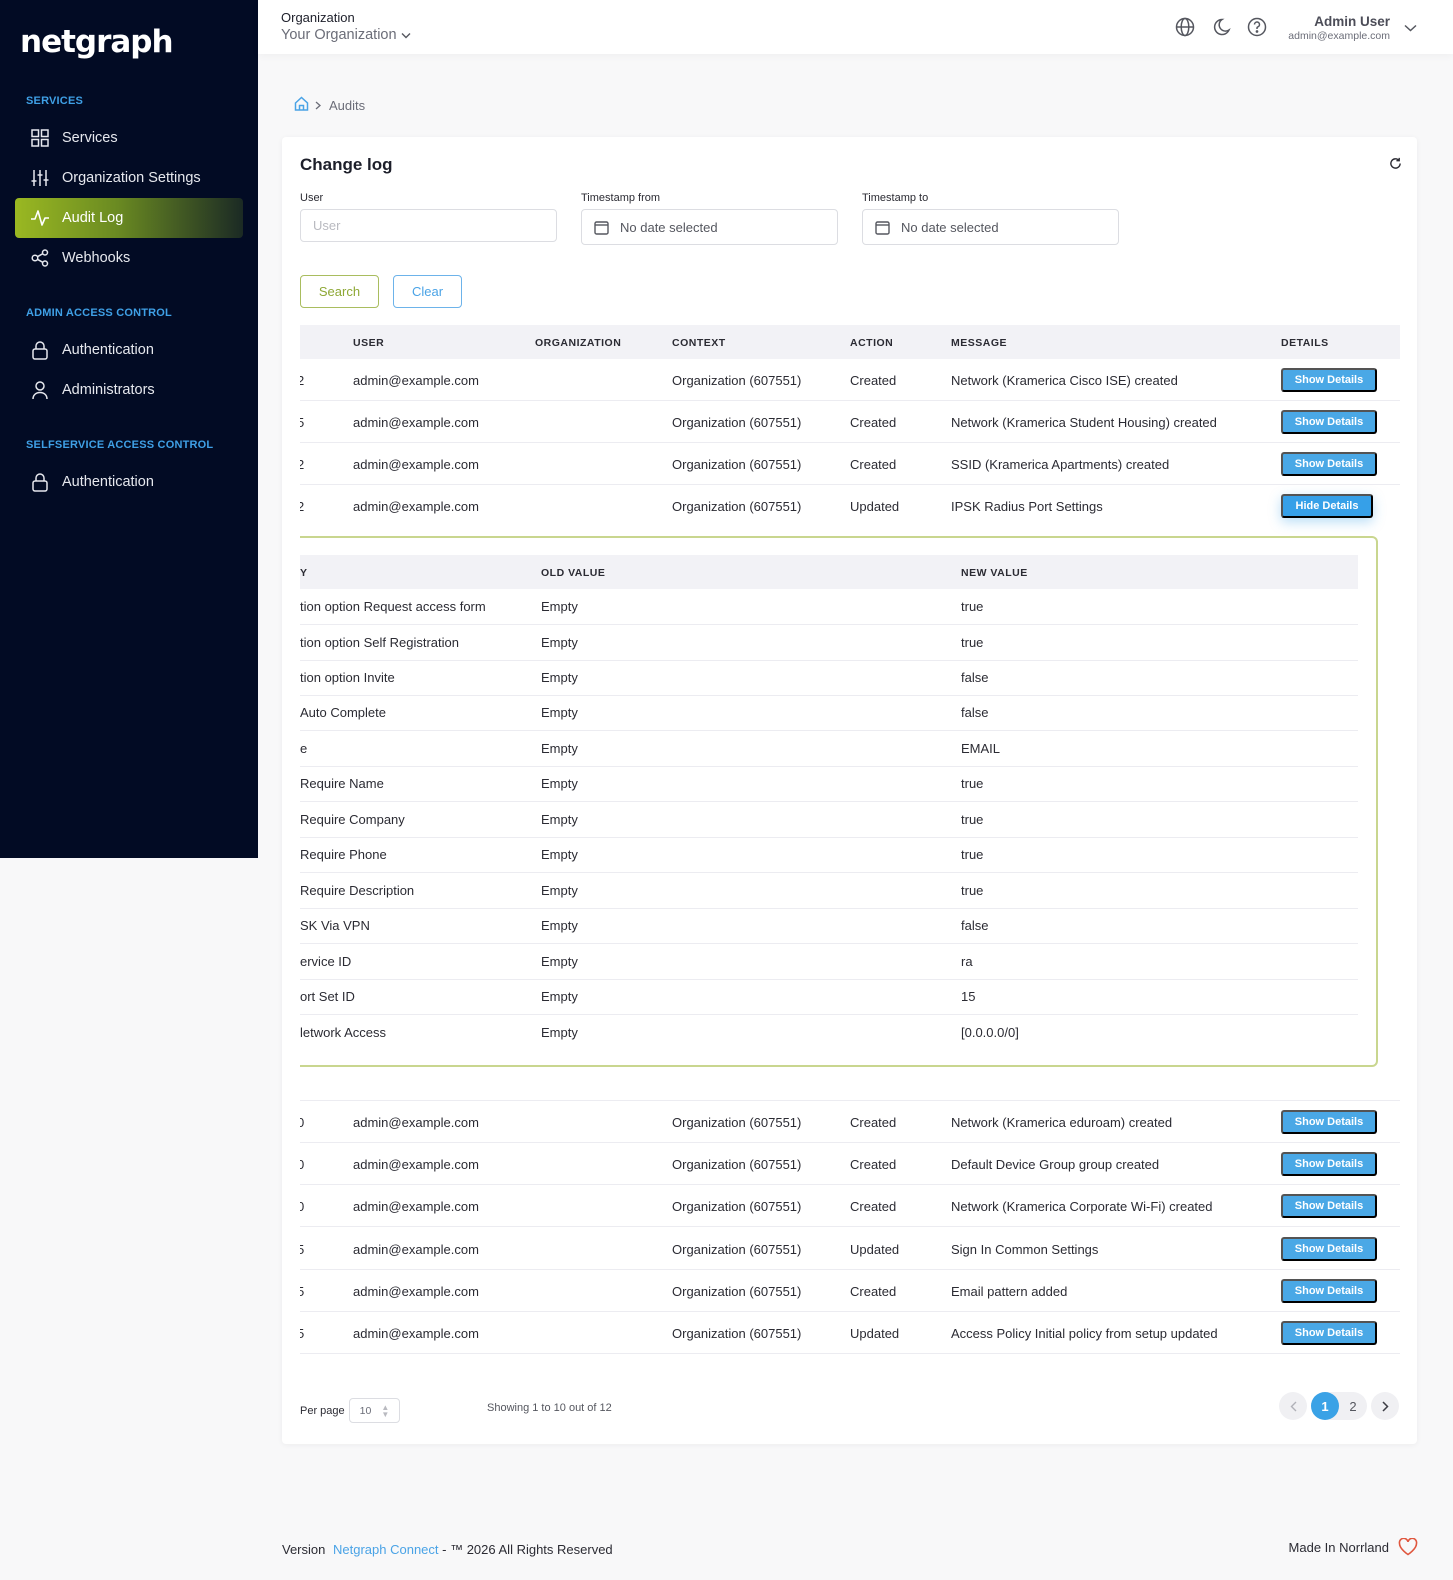 This screenshot has height=1580, width=1453. Describe the element at coordinates (1060, 464) in the screenshot. I see `row-message: SSID (Kramerica Apartments) created` at that location.